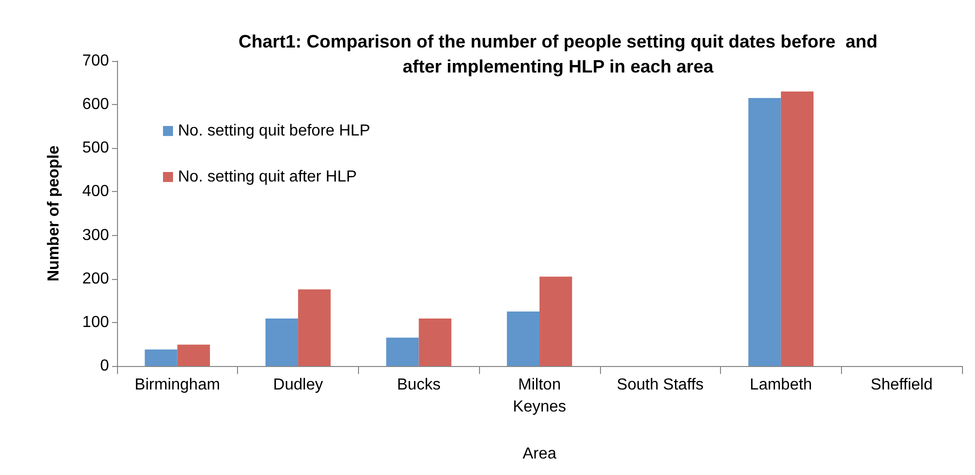  What do you see at coordinates (96, 191) in the screenshot?
I see `y-tick-label: 400` at bounding box center [96, 191].